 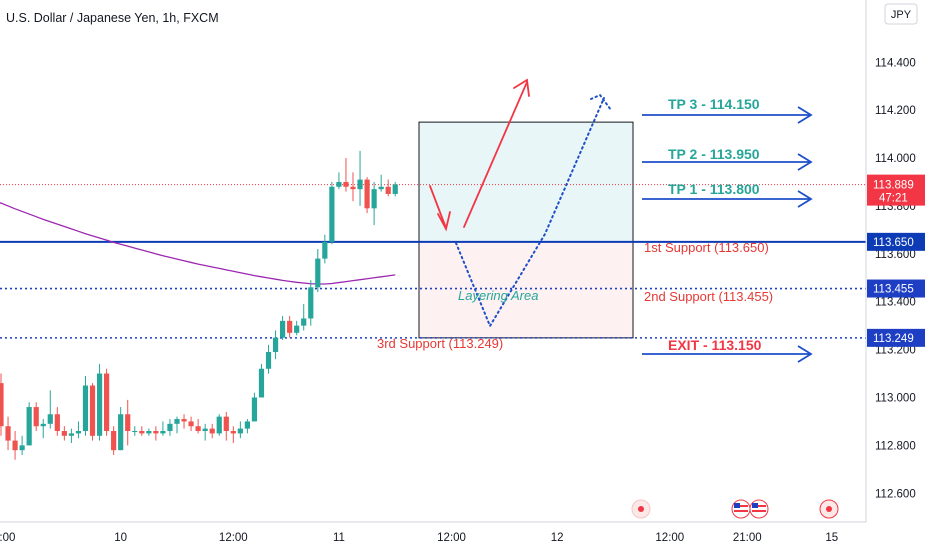 I want to click on countdown-label: 47:21, so click(x=893, y=199).